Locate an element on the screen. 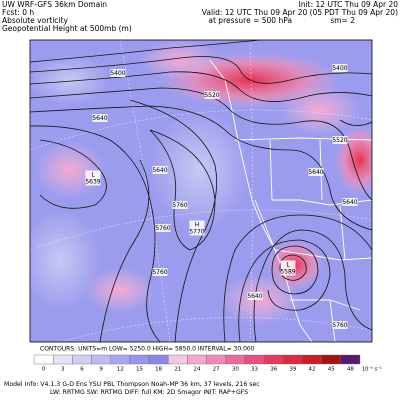  colorbar-label: 15 is located at coordinates (139, 370).